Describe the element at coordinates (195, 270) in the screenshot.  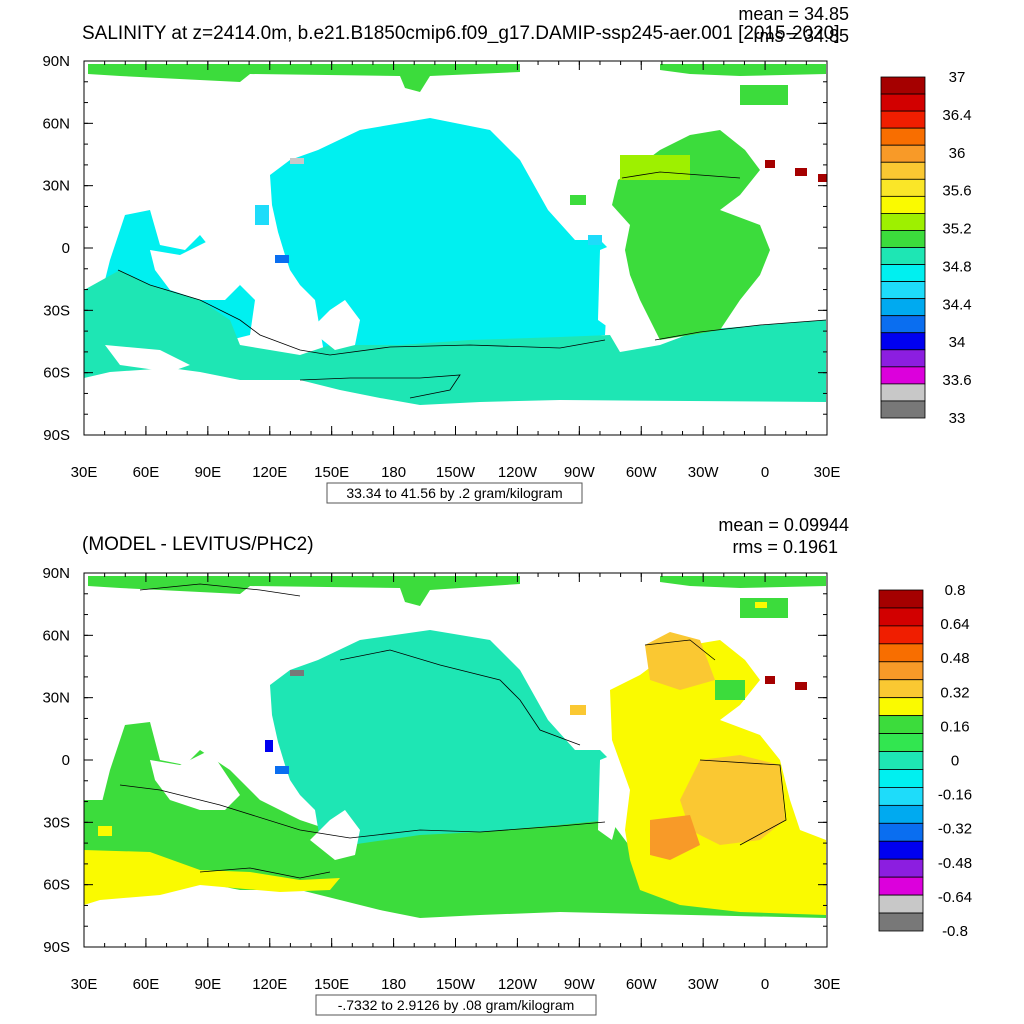
I see `landmass-australia` at that location.